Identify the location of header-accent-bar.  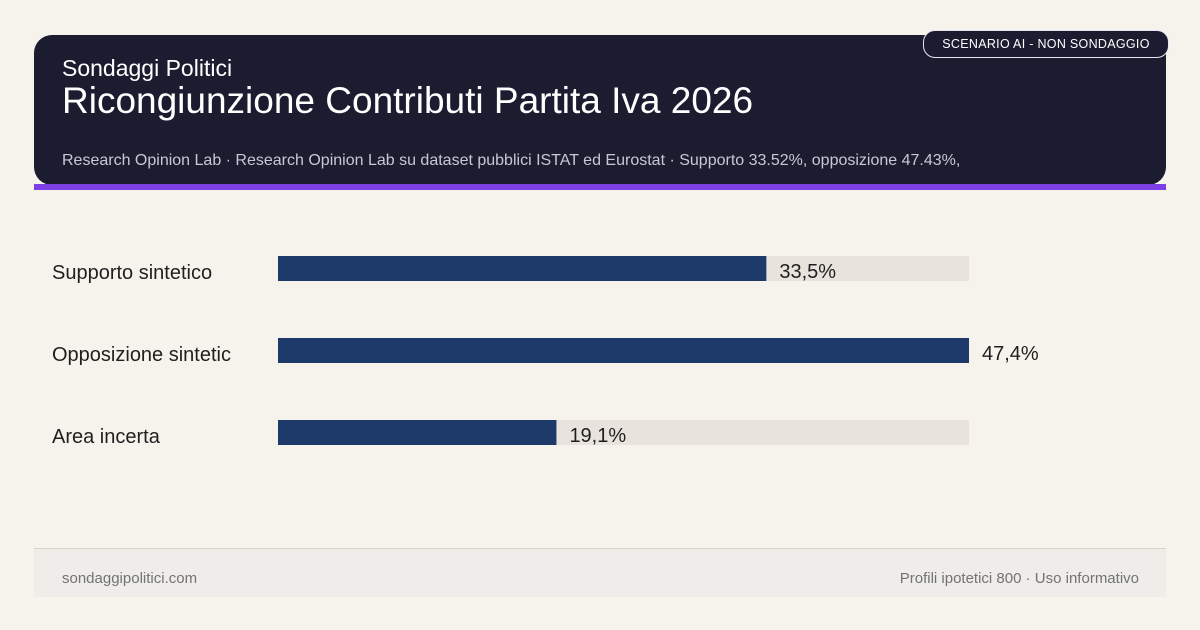
(600, 187).